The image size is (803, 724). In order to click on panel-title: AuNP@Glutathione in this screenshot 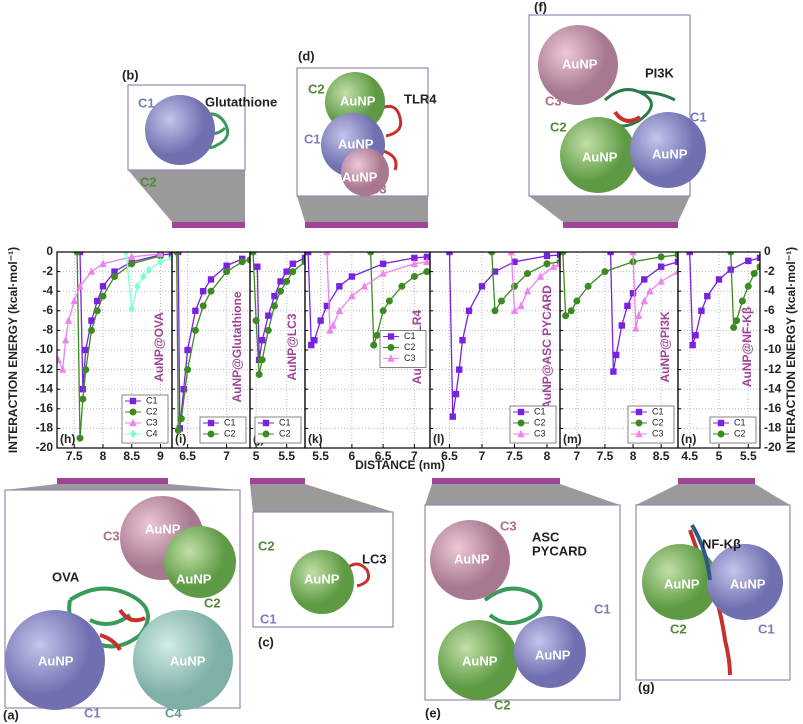, I will do `click(237, 346)`.